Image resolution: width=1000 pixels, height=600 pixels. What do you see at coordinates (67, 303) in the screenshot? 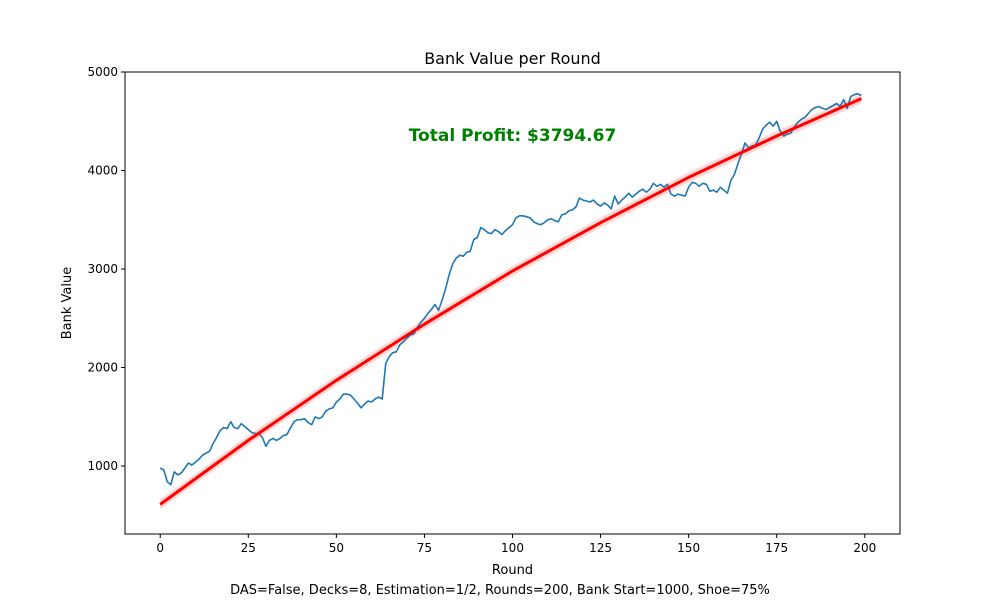
I see `y-axis-label: Bank Value` at bounding box center [67, 303].